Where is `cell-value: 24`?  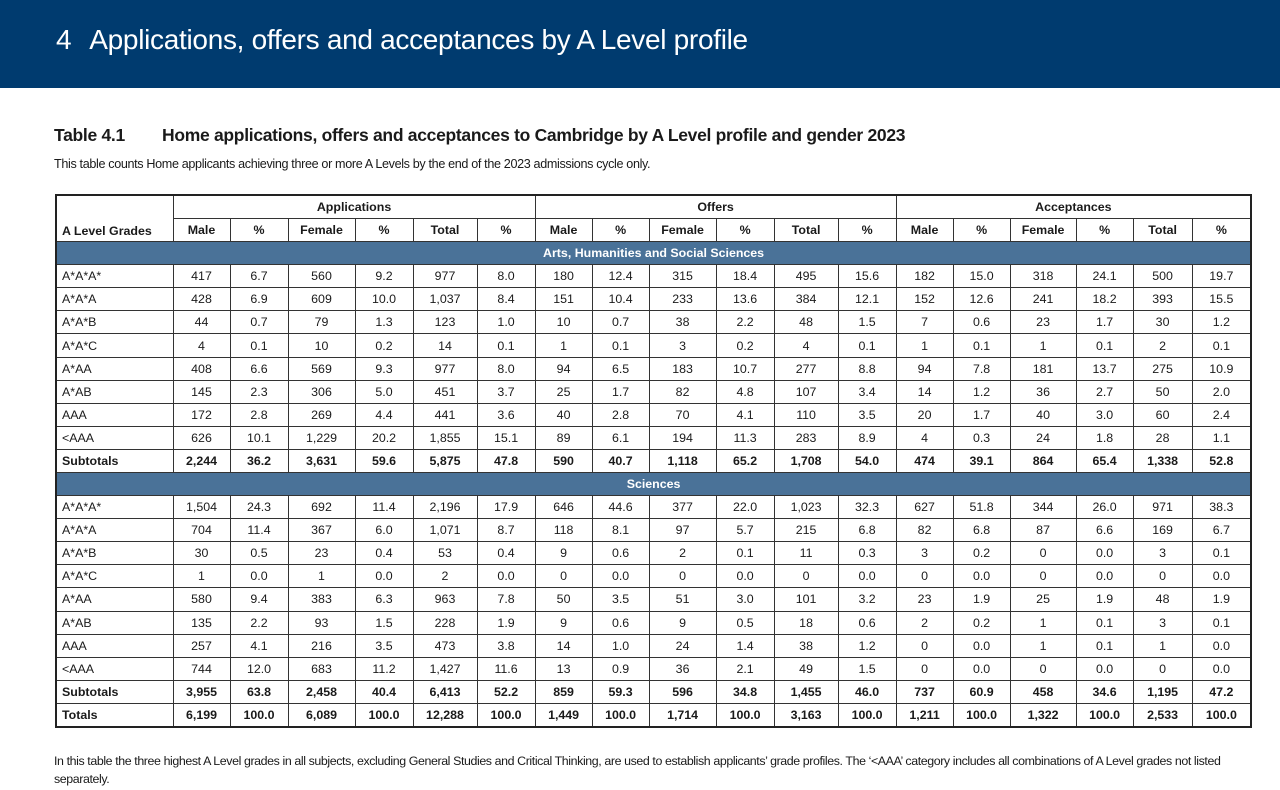 cell-value: 24 is located at coordinates (1043, 437).